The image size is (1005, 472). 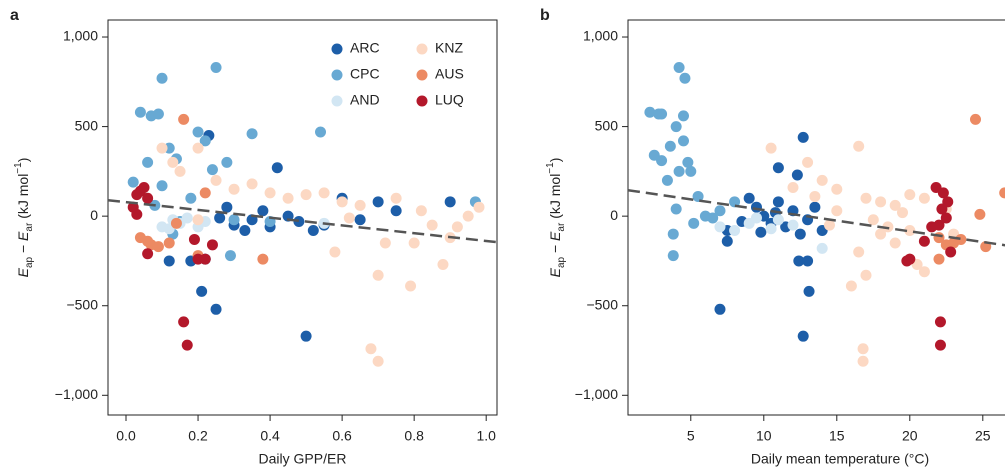 What do you see at coordinates (449, 48) in the screenshot?
I see `legend-label: KNZ` at bounding box center [449, 48].